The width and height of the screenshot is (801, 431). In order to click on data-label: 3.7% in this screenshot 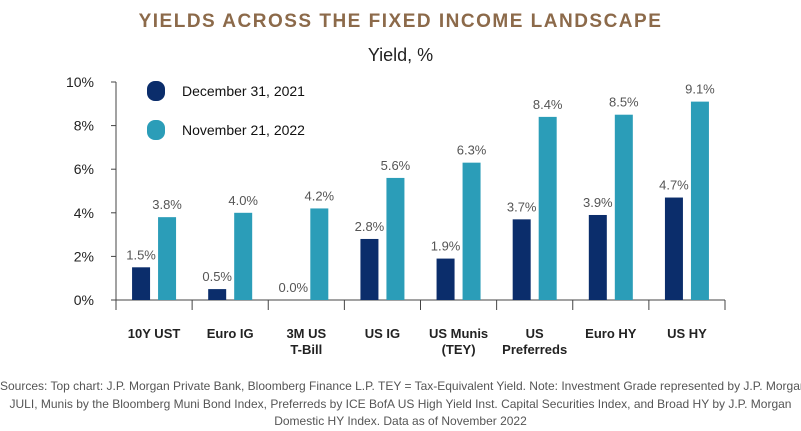, I will do `click(522, 206)`.